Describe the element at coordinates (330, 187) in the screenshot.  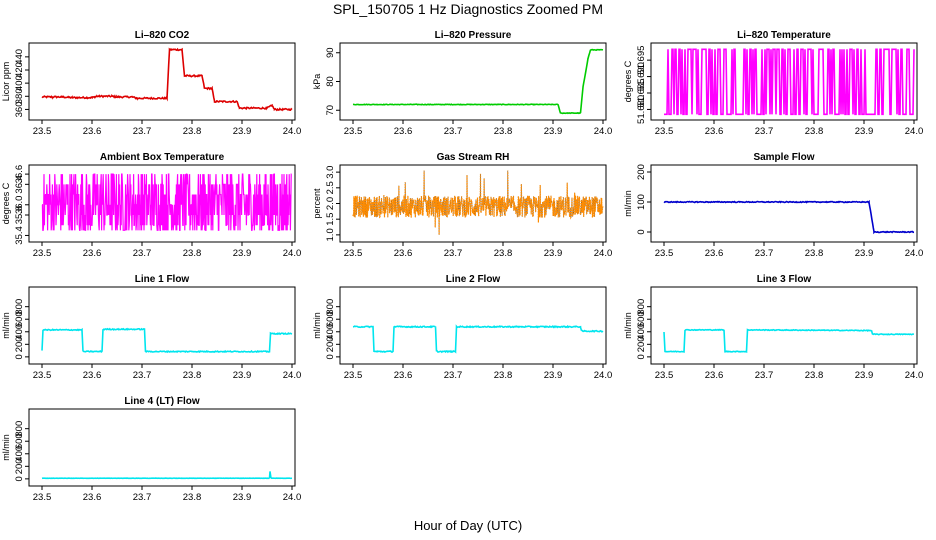
I see `y-tick-label: 2.5` at that location.